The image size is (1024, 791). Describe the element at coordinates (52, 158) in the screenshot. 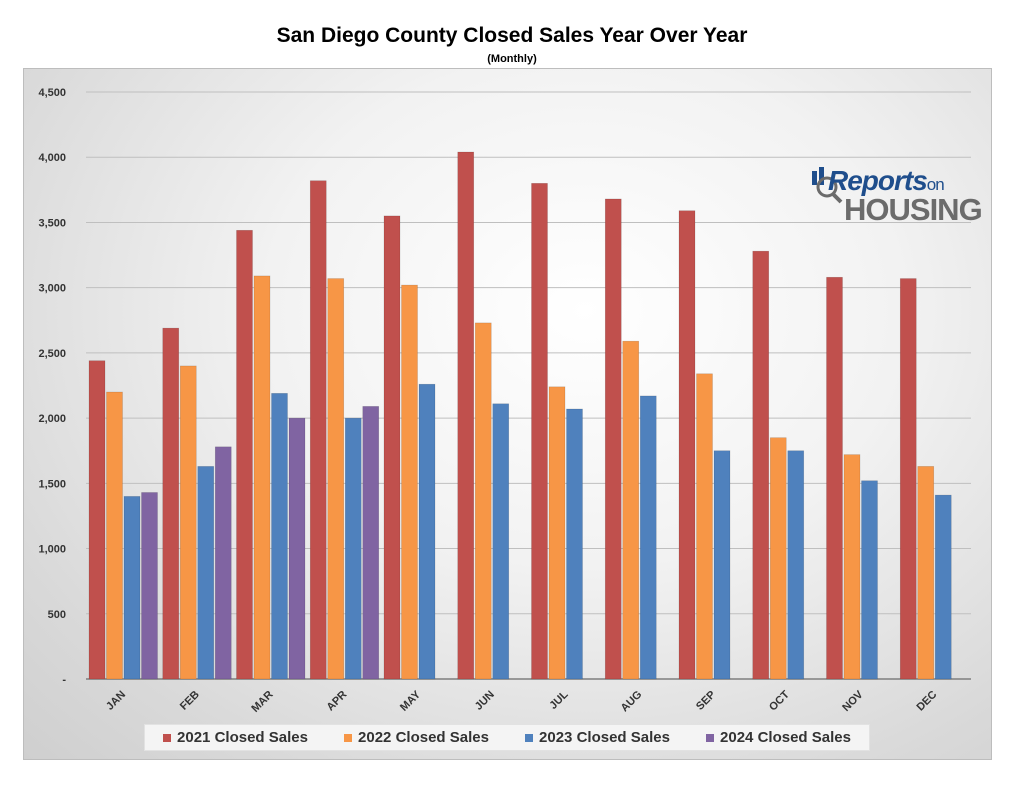

I see `y-tick-label: 4,000` at that location.